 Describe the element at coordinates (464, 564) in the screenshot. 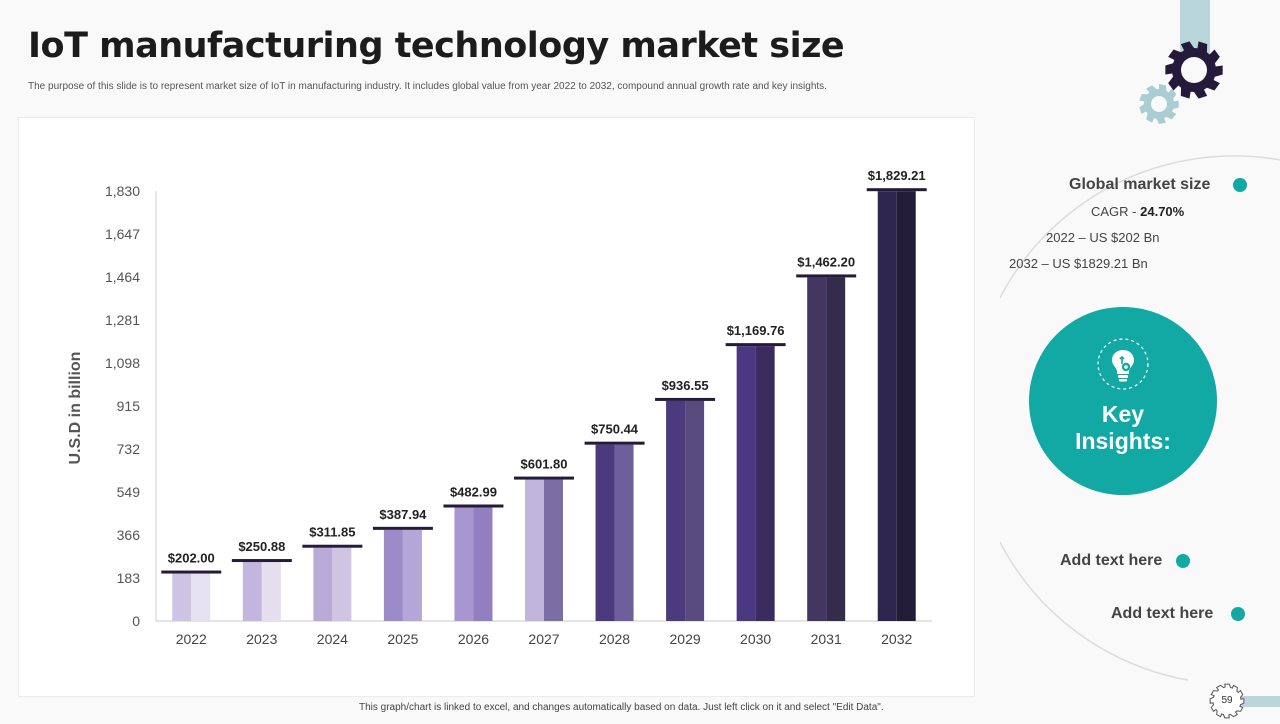

I see `bar-2026-left` at that location.